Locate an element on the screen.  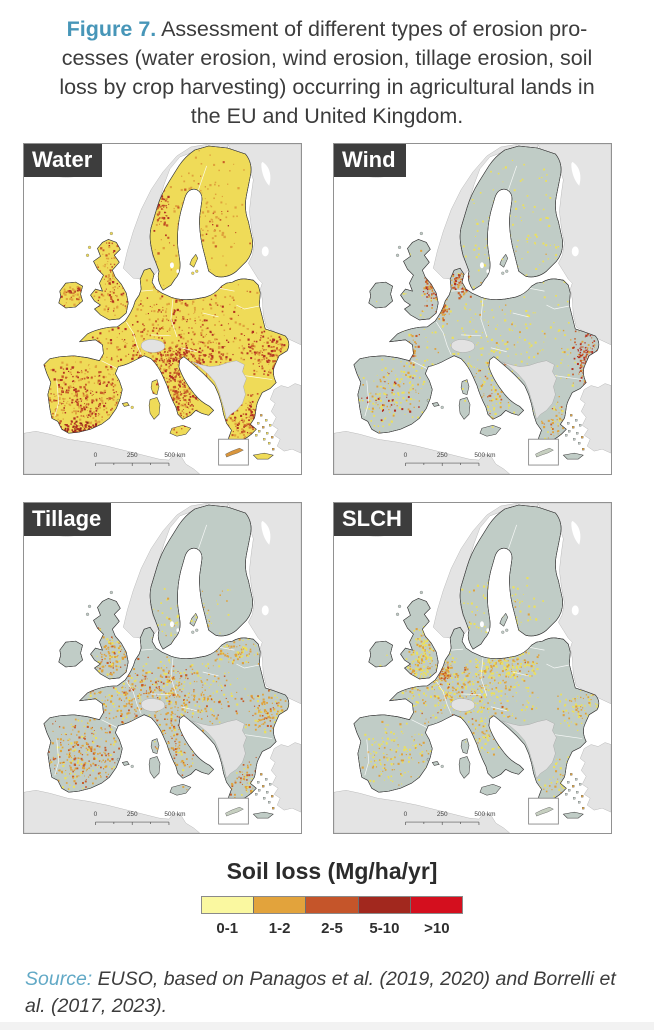
legend-swatch->10 is located at coordinates (436, 905).